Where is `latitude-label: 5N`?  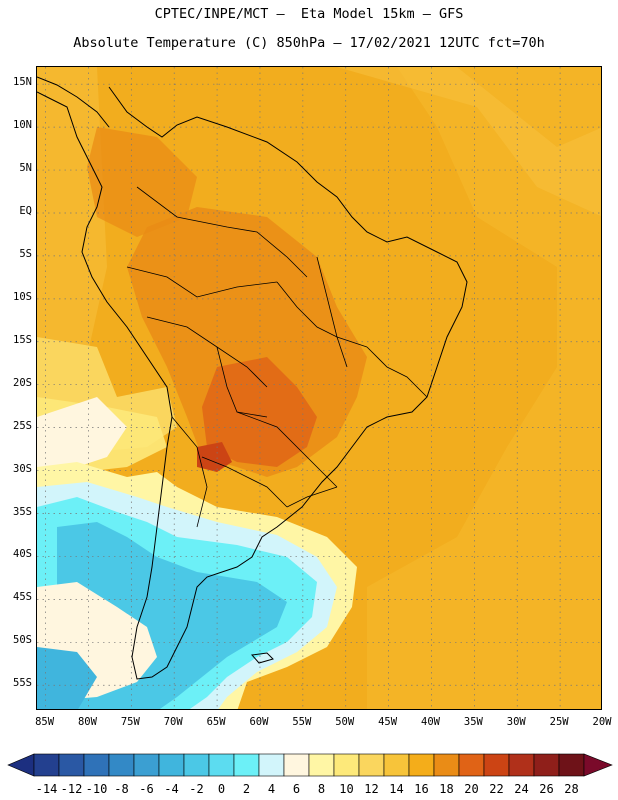
latitude-label: 5N is located at coordinates (25, 168).